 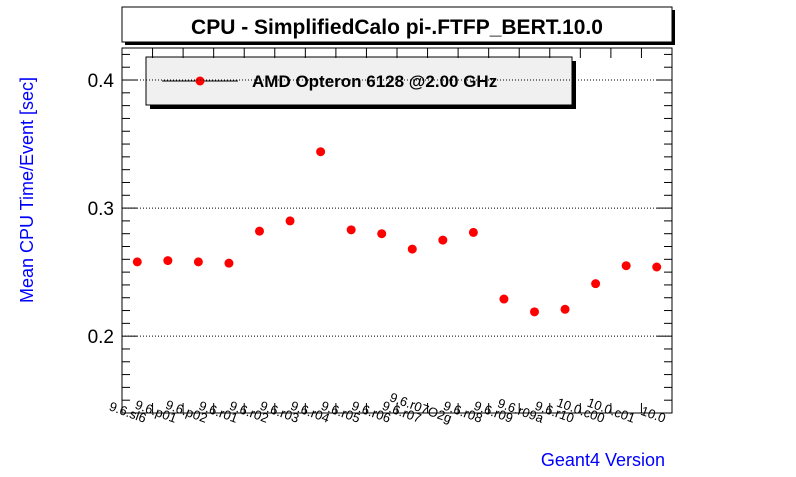 I want to click on chart-title: CPU - SimplifiedCalo pi-.FTFP_BERT.10.0, so click(x=397, y=27).